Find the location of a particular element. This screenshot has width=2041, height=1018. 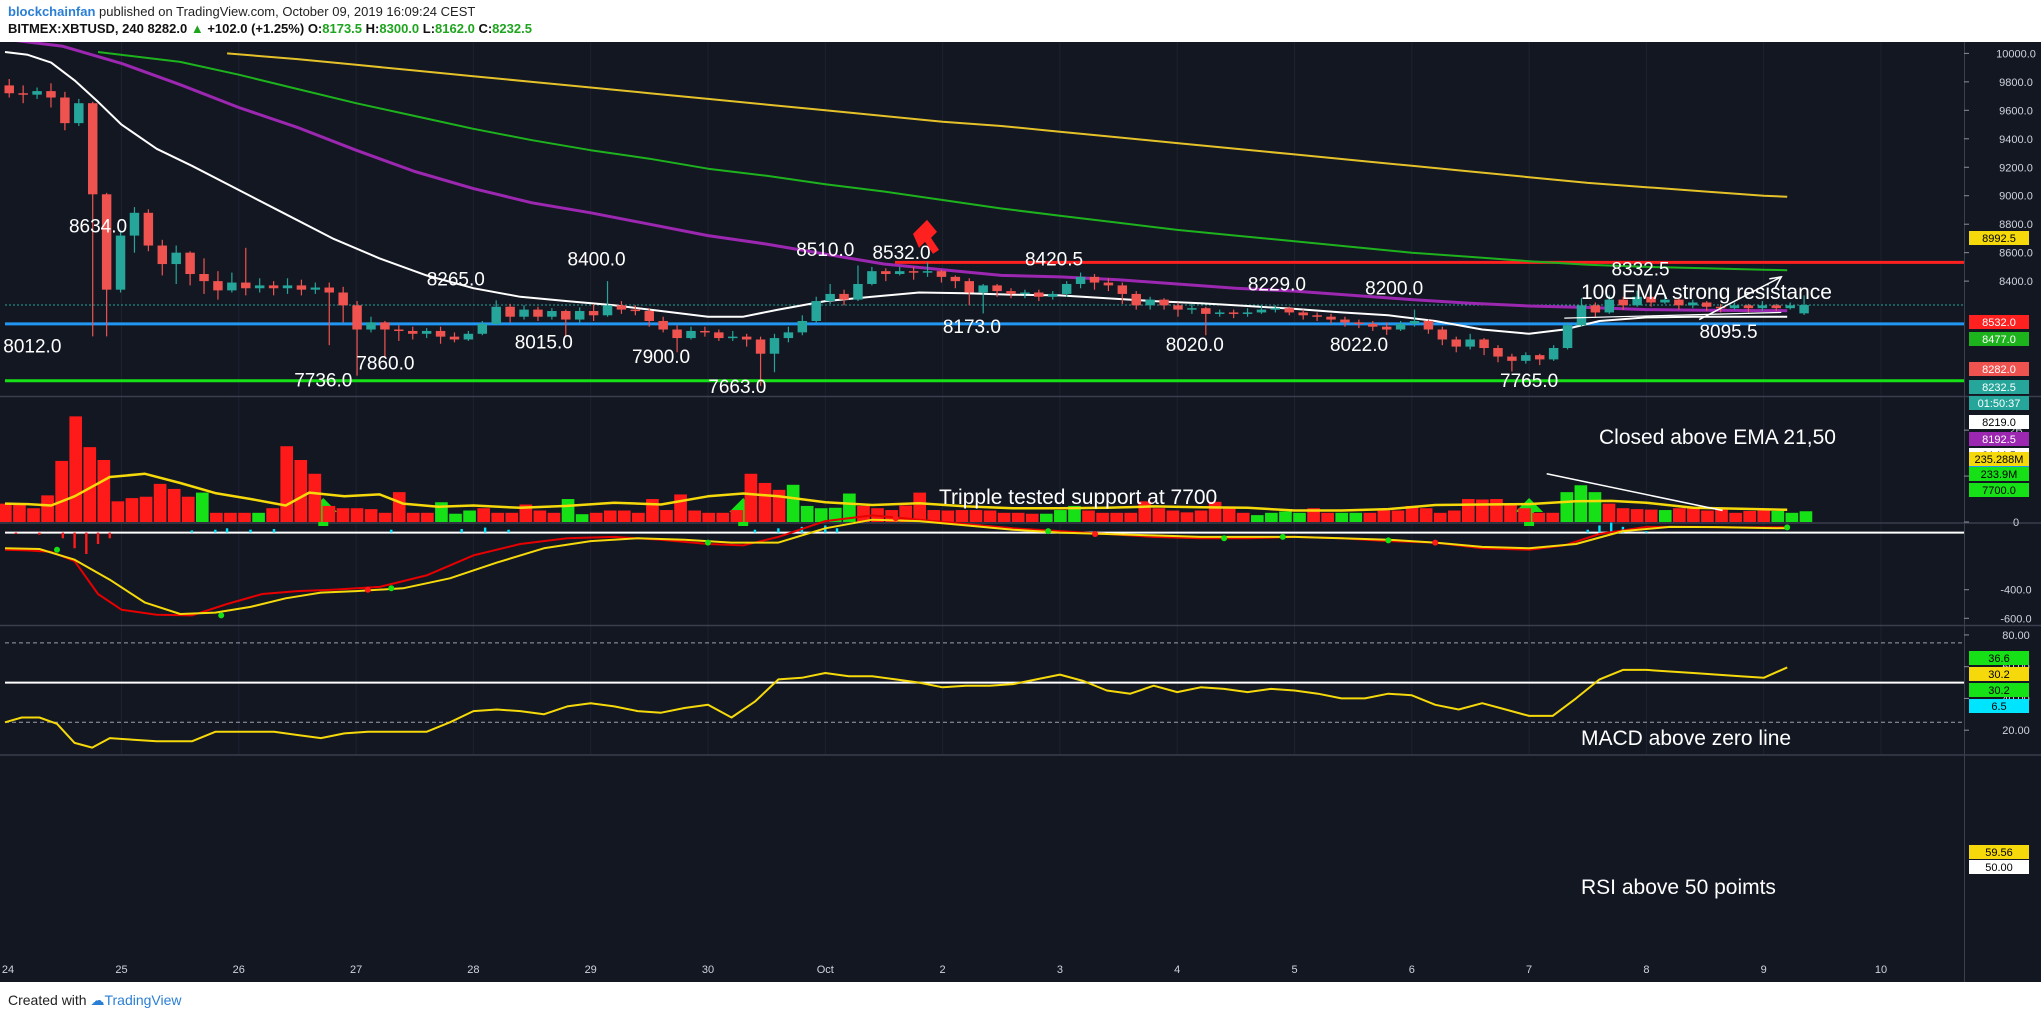

tradingview-brand: TradingView is located at coordinates (143, 1000).